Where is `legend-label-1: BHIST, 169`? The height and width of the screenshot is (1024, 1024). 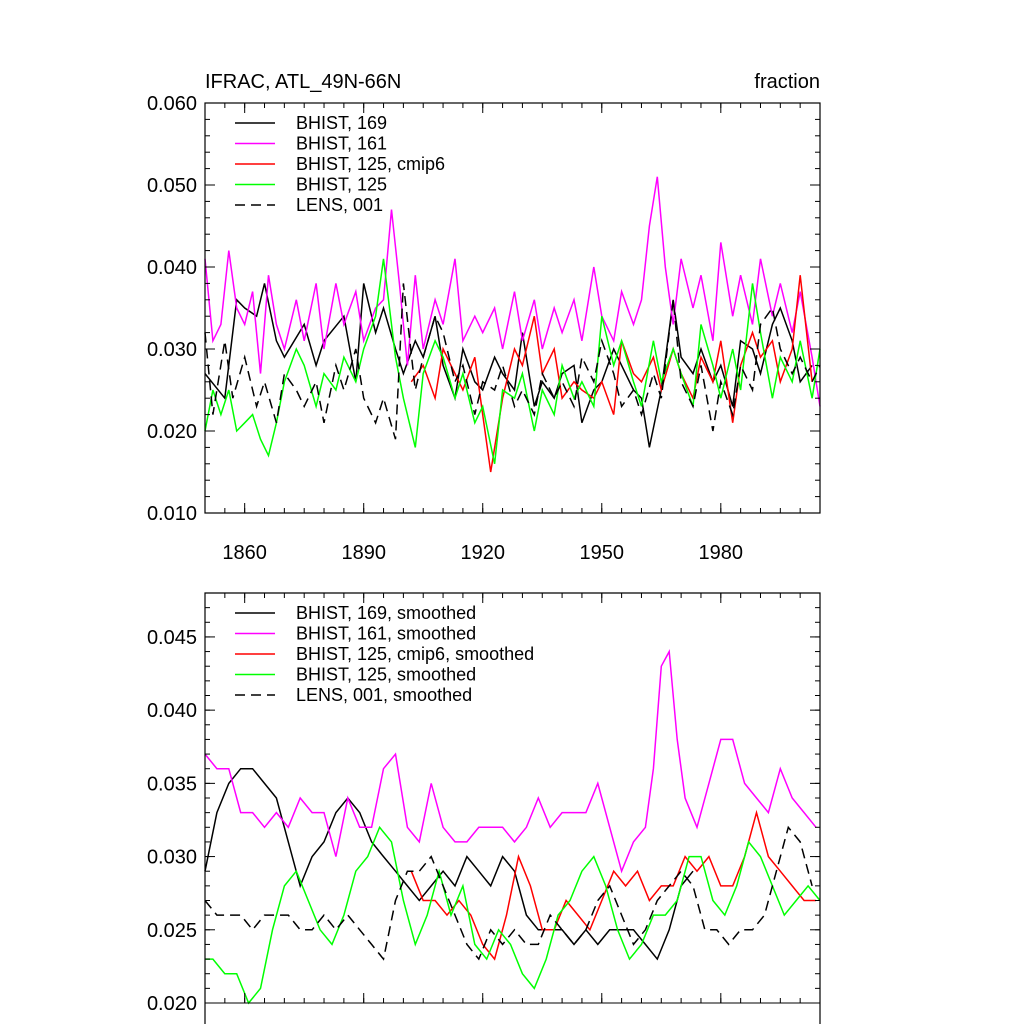
legend-label-1: BHIST, 169 is located at coordinates (341, 123).